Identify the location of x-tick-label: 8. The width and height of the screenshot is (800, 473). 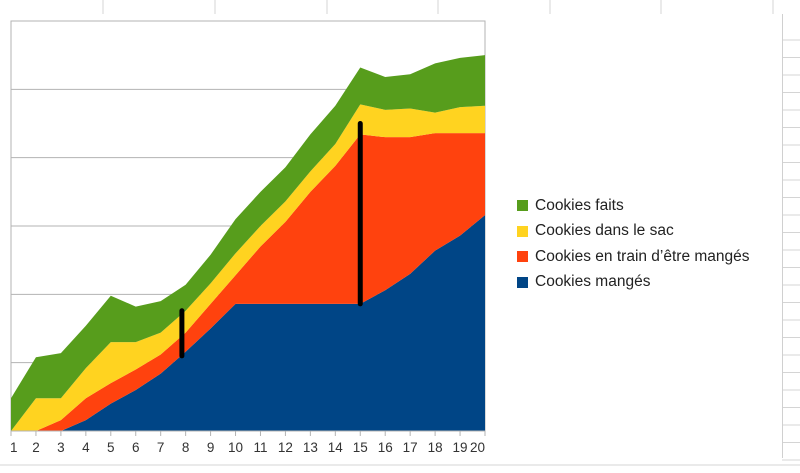
(186, 447).